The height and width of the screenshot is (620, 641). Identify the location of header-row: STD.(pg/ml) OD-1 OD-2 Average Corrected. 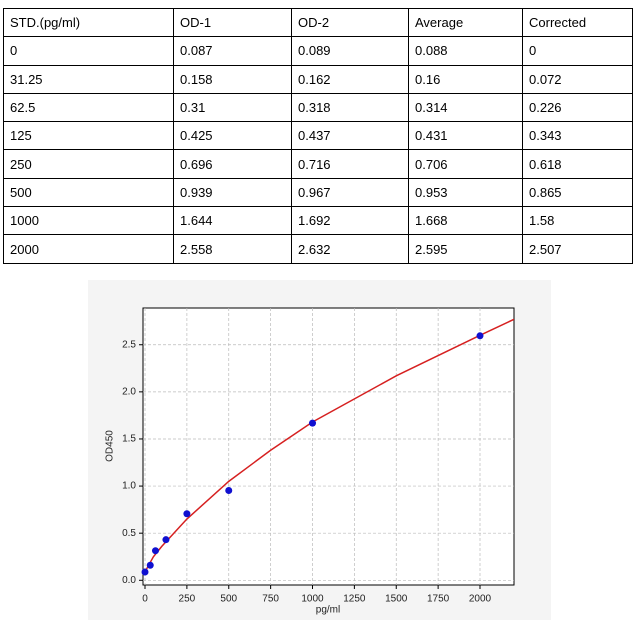
(318, 22).